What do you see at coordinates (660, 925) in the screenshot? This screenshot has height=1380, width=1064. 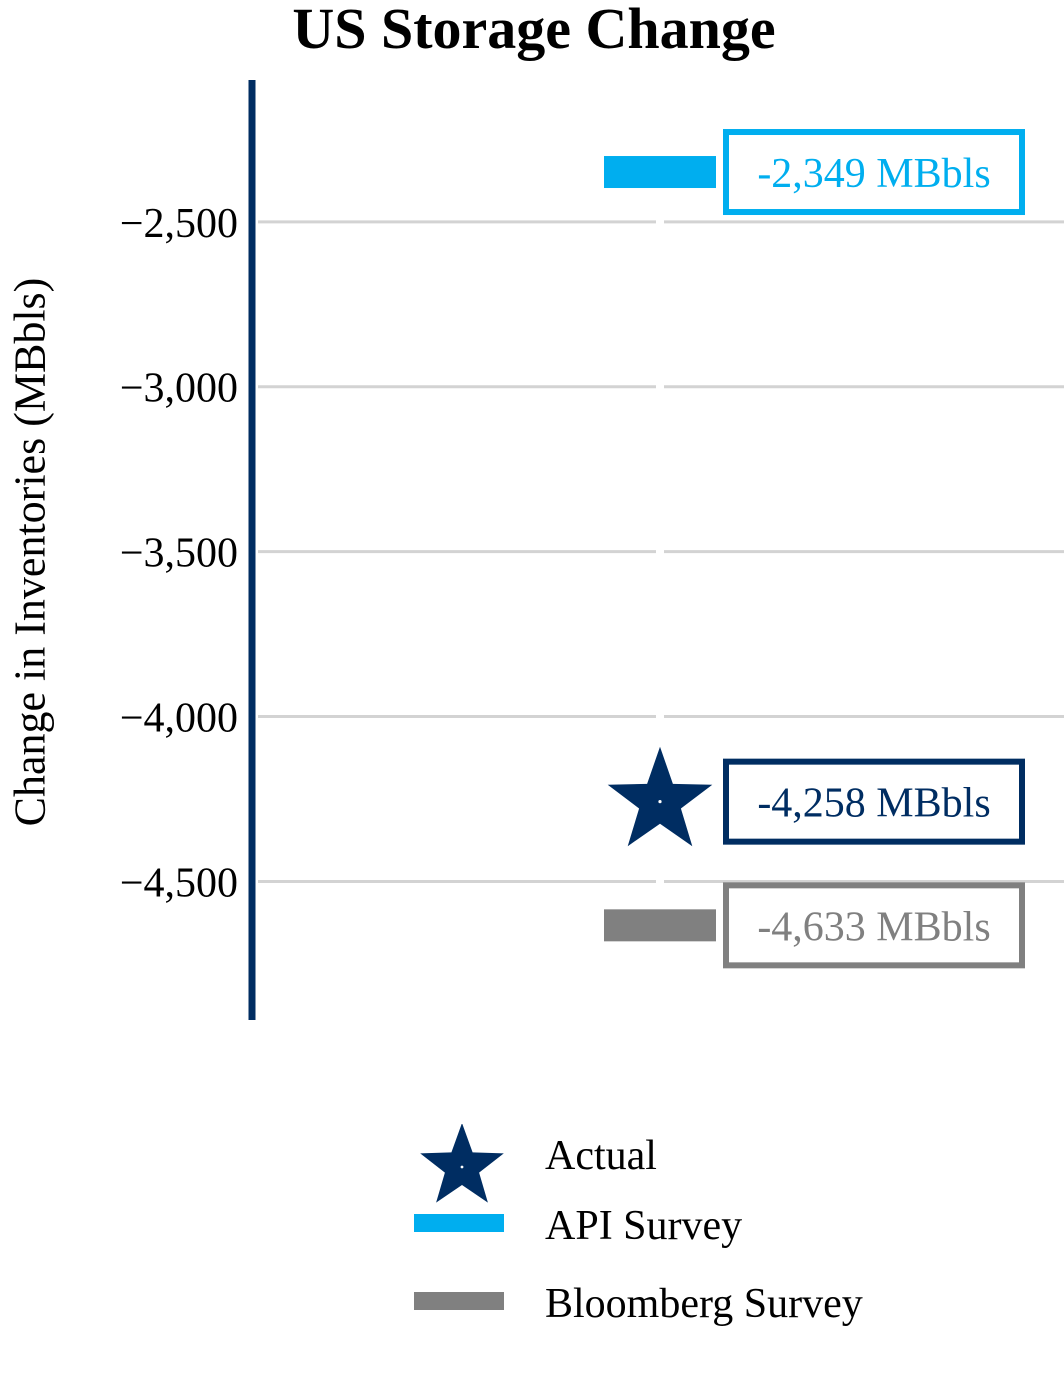 I see `marker-bloomberg-survey` at bounding box center [660, 925].